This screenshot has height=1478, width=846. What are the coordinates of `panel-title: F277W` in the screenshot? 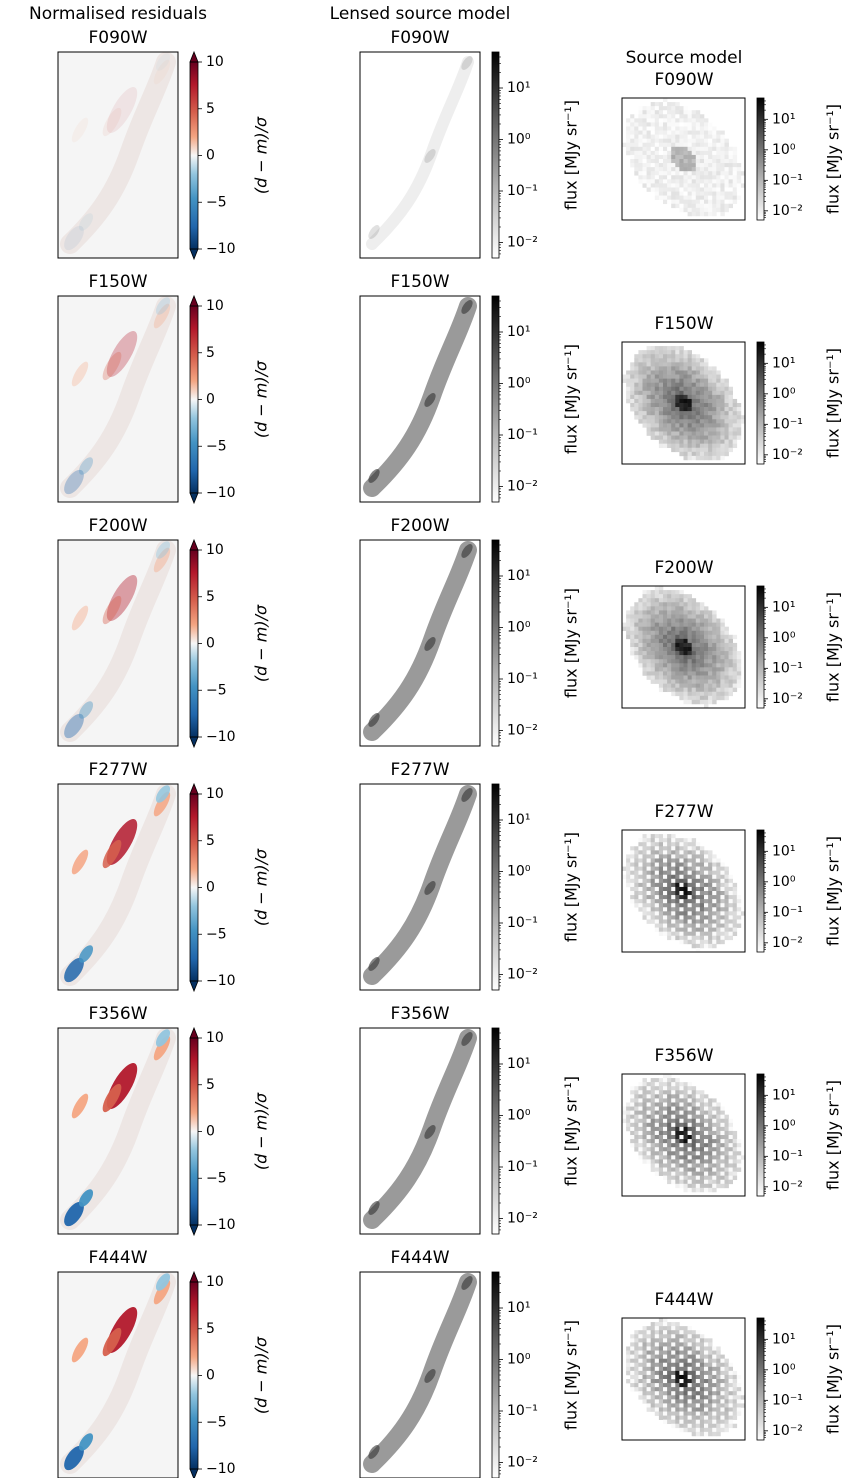 It's located at (117, 770).